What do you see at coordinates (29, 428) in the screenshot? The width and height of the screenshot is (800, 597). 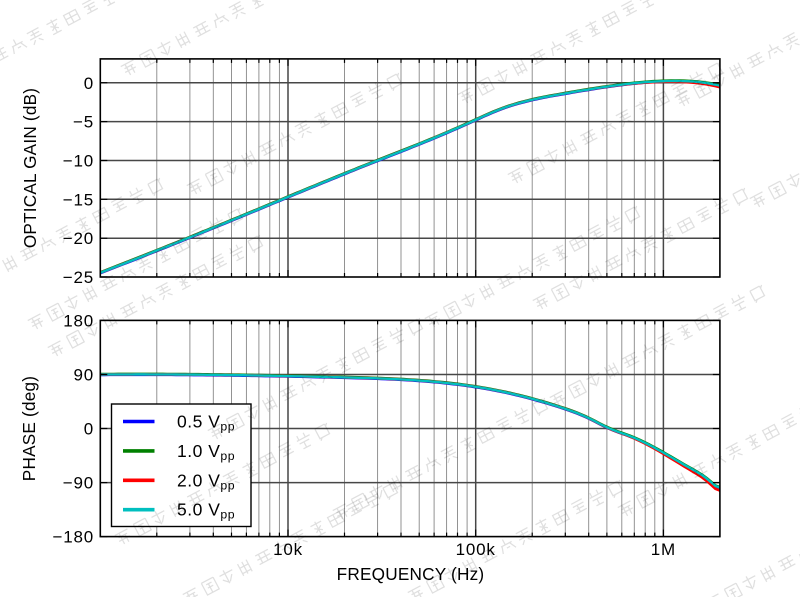 I see `svg-text: PHASE (deg)` at bounding box center [29, 428].